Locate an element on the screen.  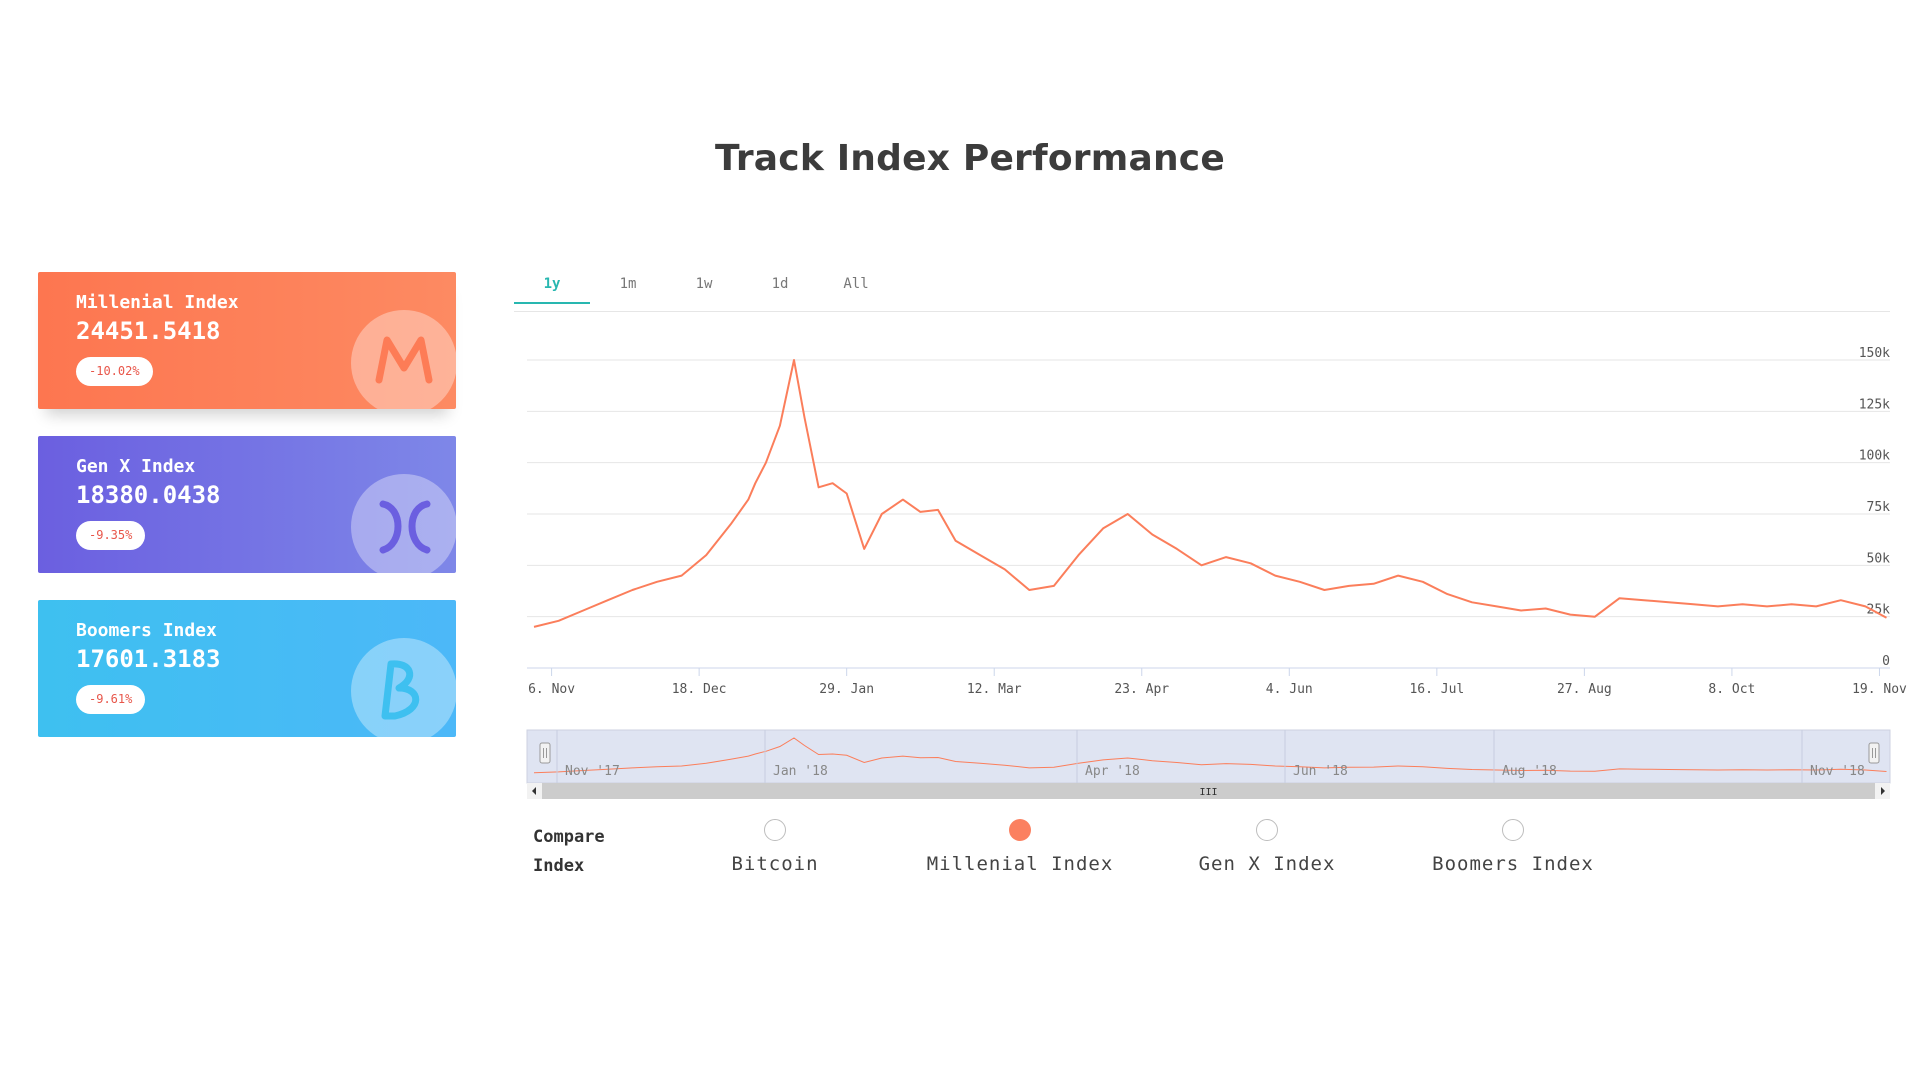
boomers-index-card: Boomers Index 17601.3183 -9.61% is located at coordinates (247, 668).